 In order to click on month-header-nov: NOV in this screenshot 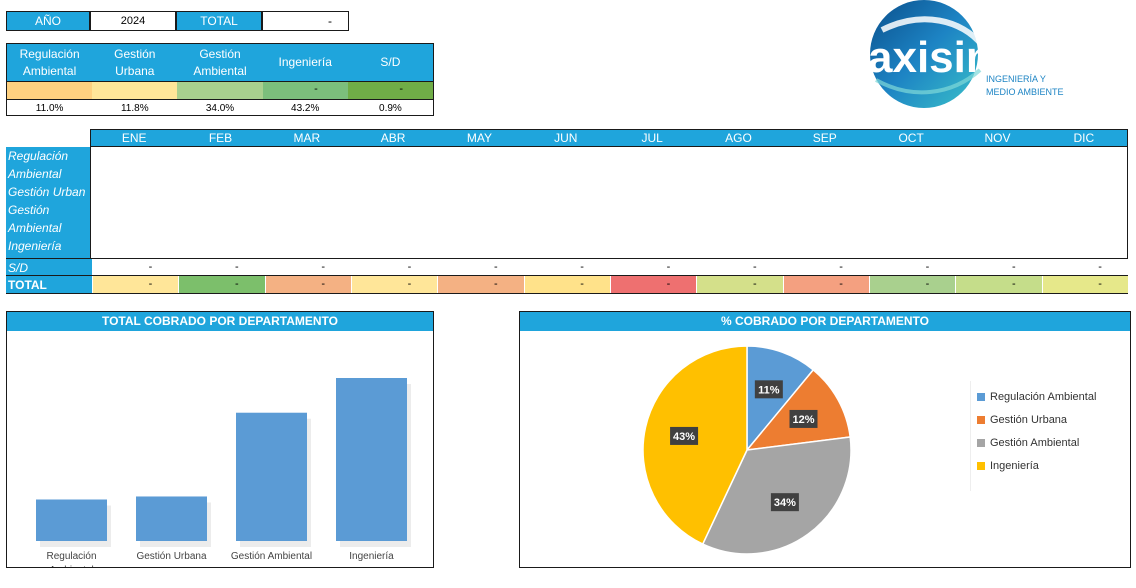, I will do `click(997, 138)`.